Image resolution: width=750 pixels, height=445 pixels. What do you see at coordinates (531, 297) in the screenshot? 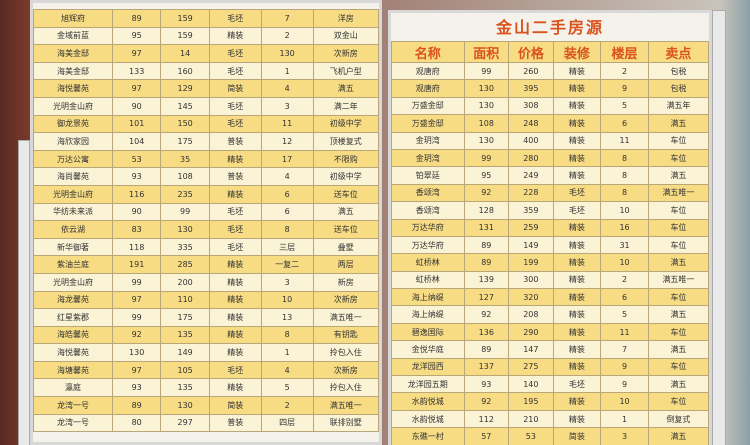
I see `table-cell: 320` at bounding box center [531, 297].